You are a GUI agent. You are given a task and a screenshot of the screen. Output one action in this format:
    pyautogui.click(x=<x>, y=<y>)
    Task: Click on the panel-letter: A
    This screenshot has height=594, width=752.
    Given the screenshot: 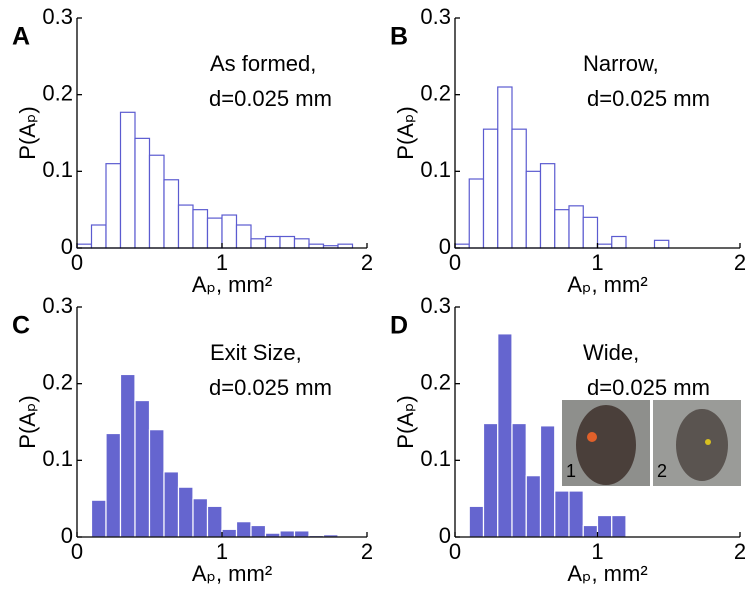 What is the action you would take?
    pyautogui.click(x=21, y=37)
    